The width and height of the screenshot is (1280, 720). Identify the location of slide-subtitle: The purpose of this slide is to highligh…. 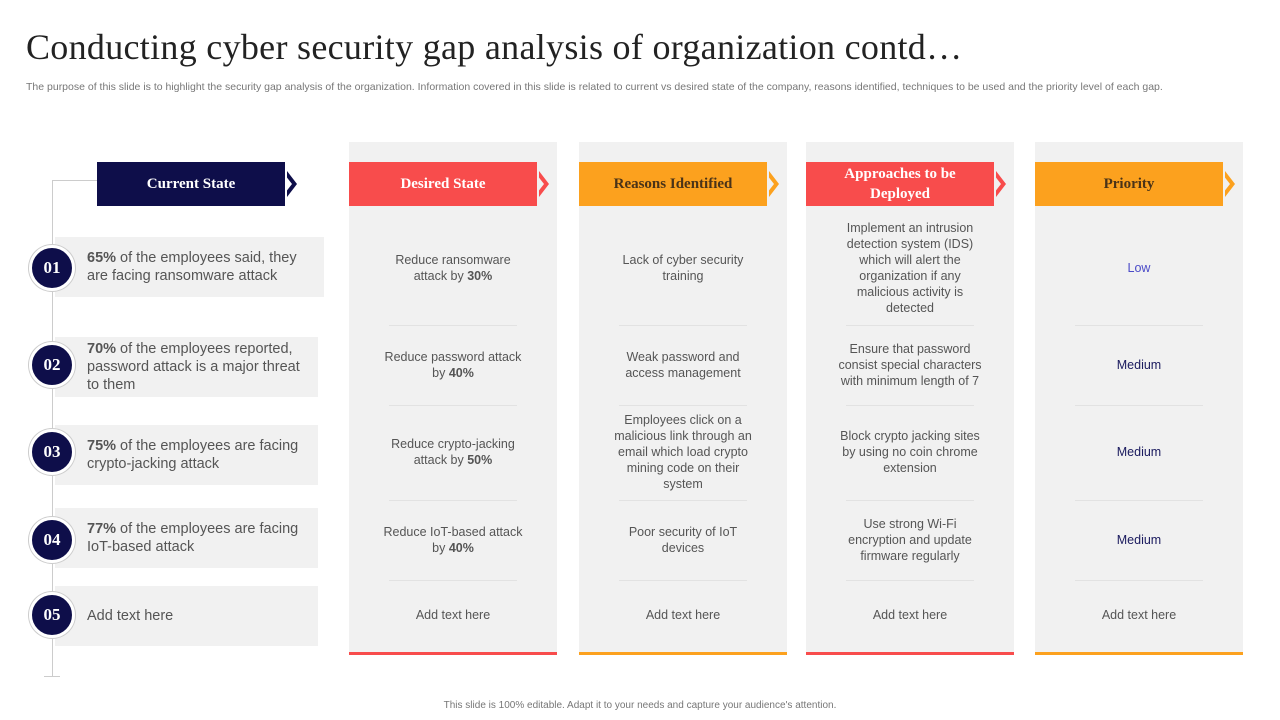
(594, 87).